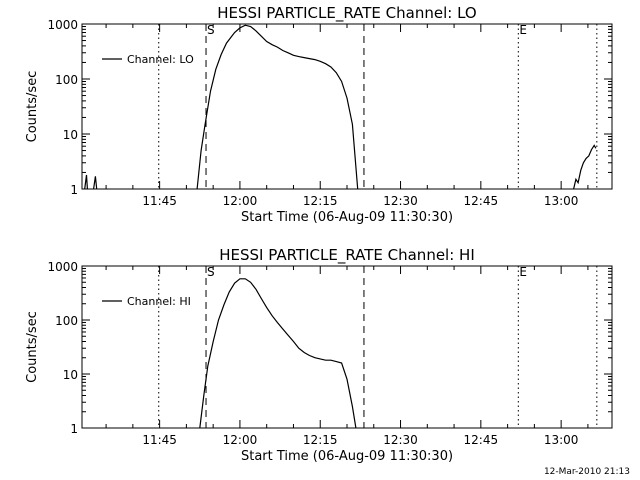 This screenshot has height=480, width=640. What do you see at coordinates (160, 59) in the screenshot?
I see `legend-entry: Channel: LO` at bounding box center [160, 59].